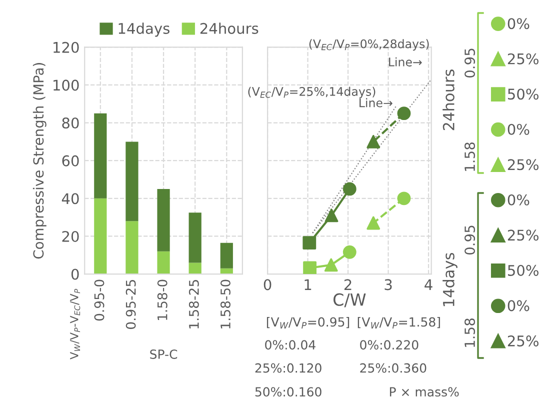 Image resolution: width=546 pixels, height=403 pixels. What do you see at coordinates (369, 45) in the screenshot?
I see `annotation: (V$_{EC}$/V$_{P}$=0%,28days)` at bounding box center [369, 45].